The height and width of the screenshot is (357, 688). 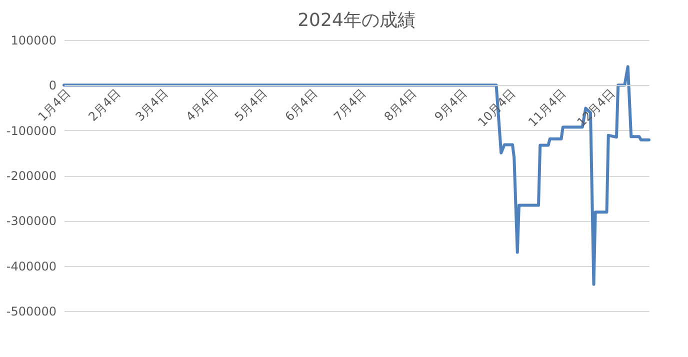 I want to click on y-tick-label: 0, so click(x=52, y=85).